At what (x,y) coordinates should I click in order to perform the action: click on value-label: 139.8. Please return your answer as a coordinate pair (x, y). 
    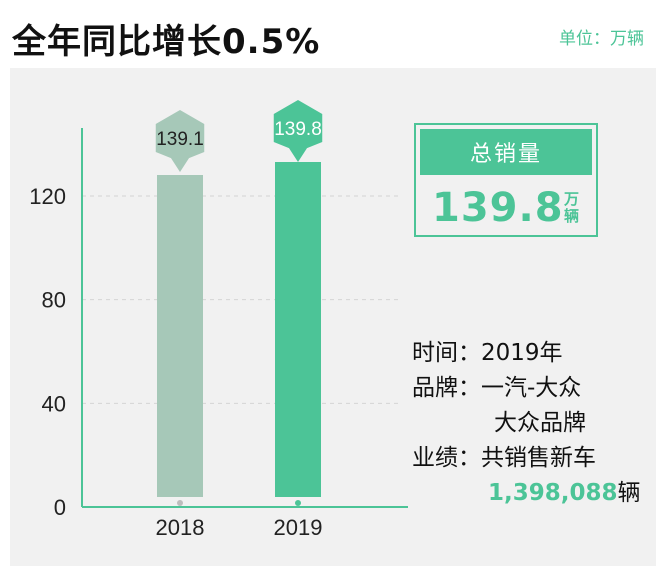
    Looking at the image, I should click on (298, 129).